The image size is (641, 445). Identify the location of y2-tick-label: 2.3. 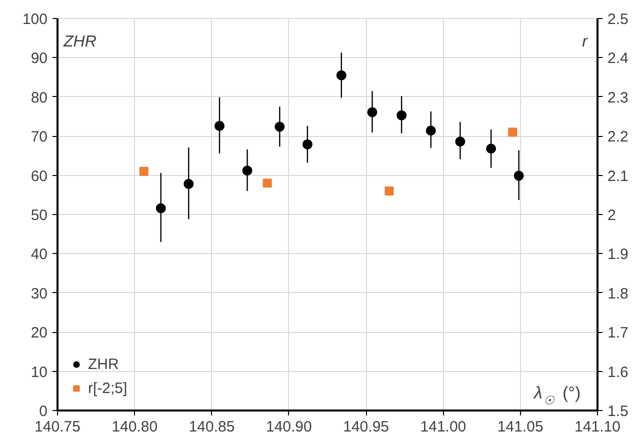
(618, 97).